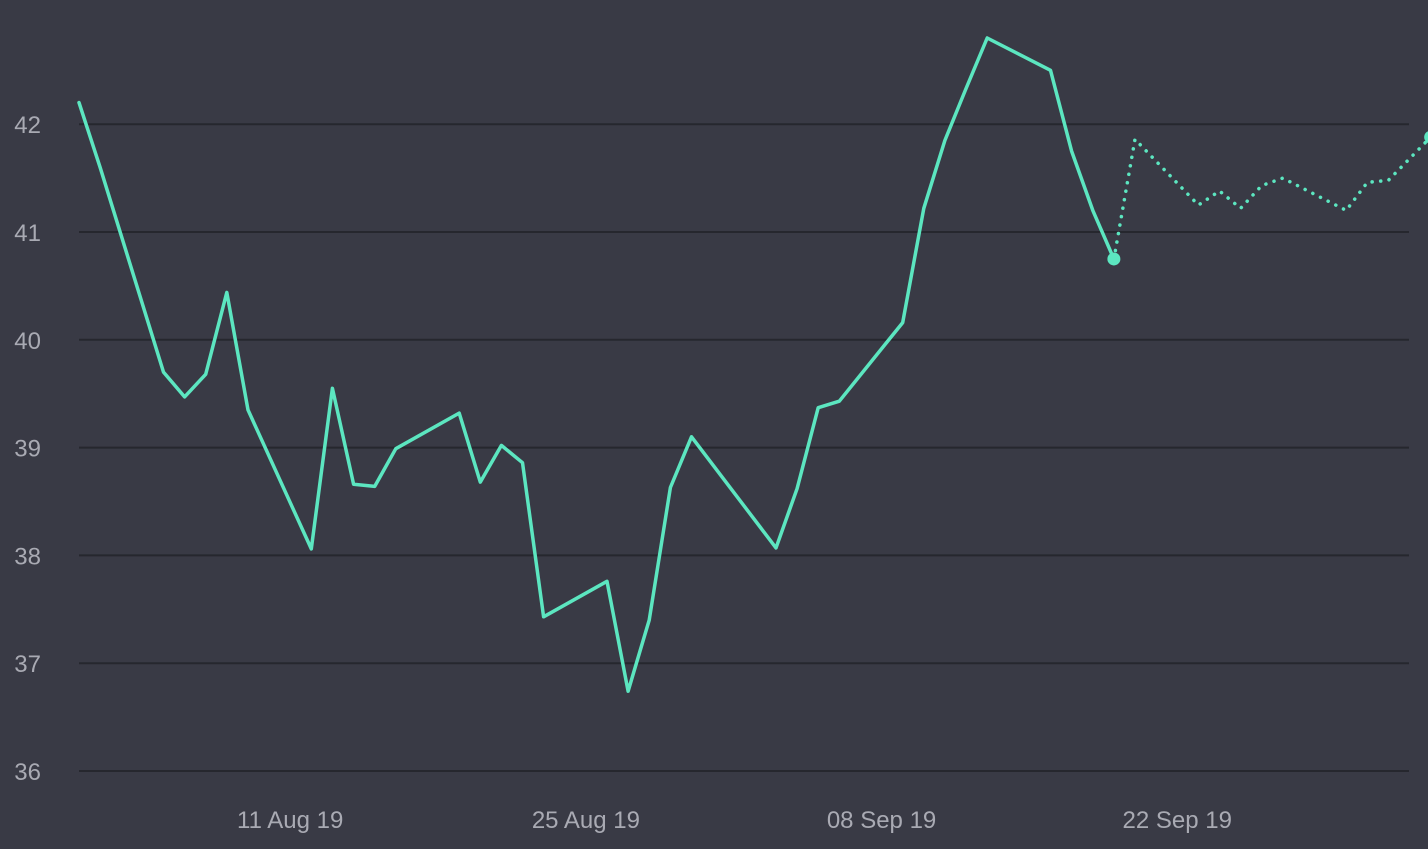 The width and height of the screenshot is (1428, 849). I want to click on y-tick-label: 37, so click(27, 664).